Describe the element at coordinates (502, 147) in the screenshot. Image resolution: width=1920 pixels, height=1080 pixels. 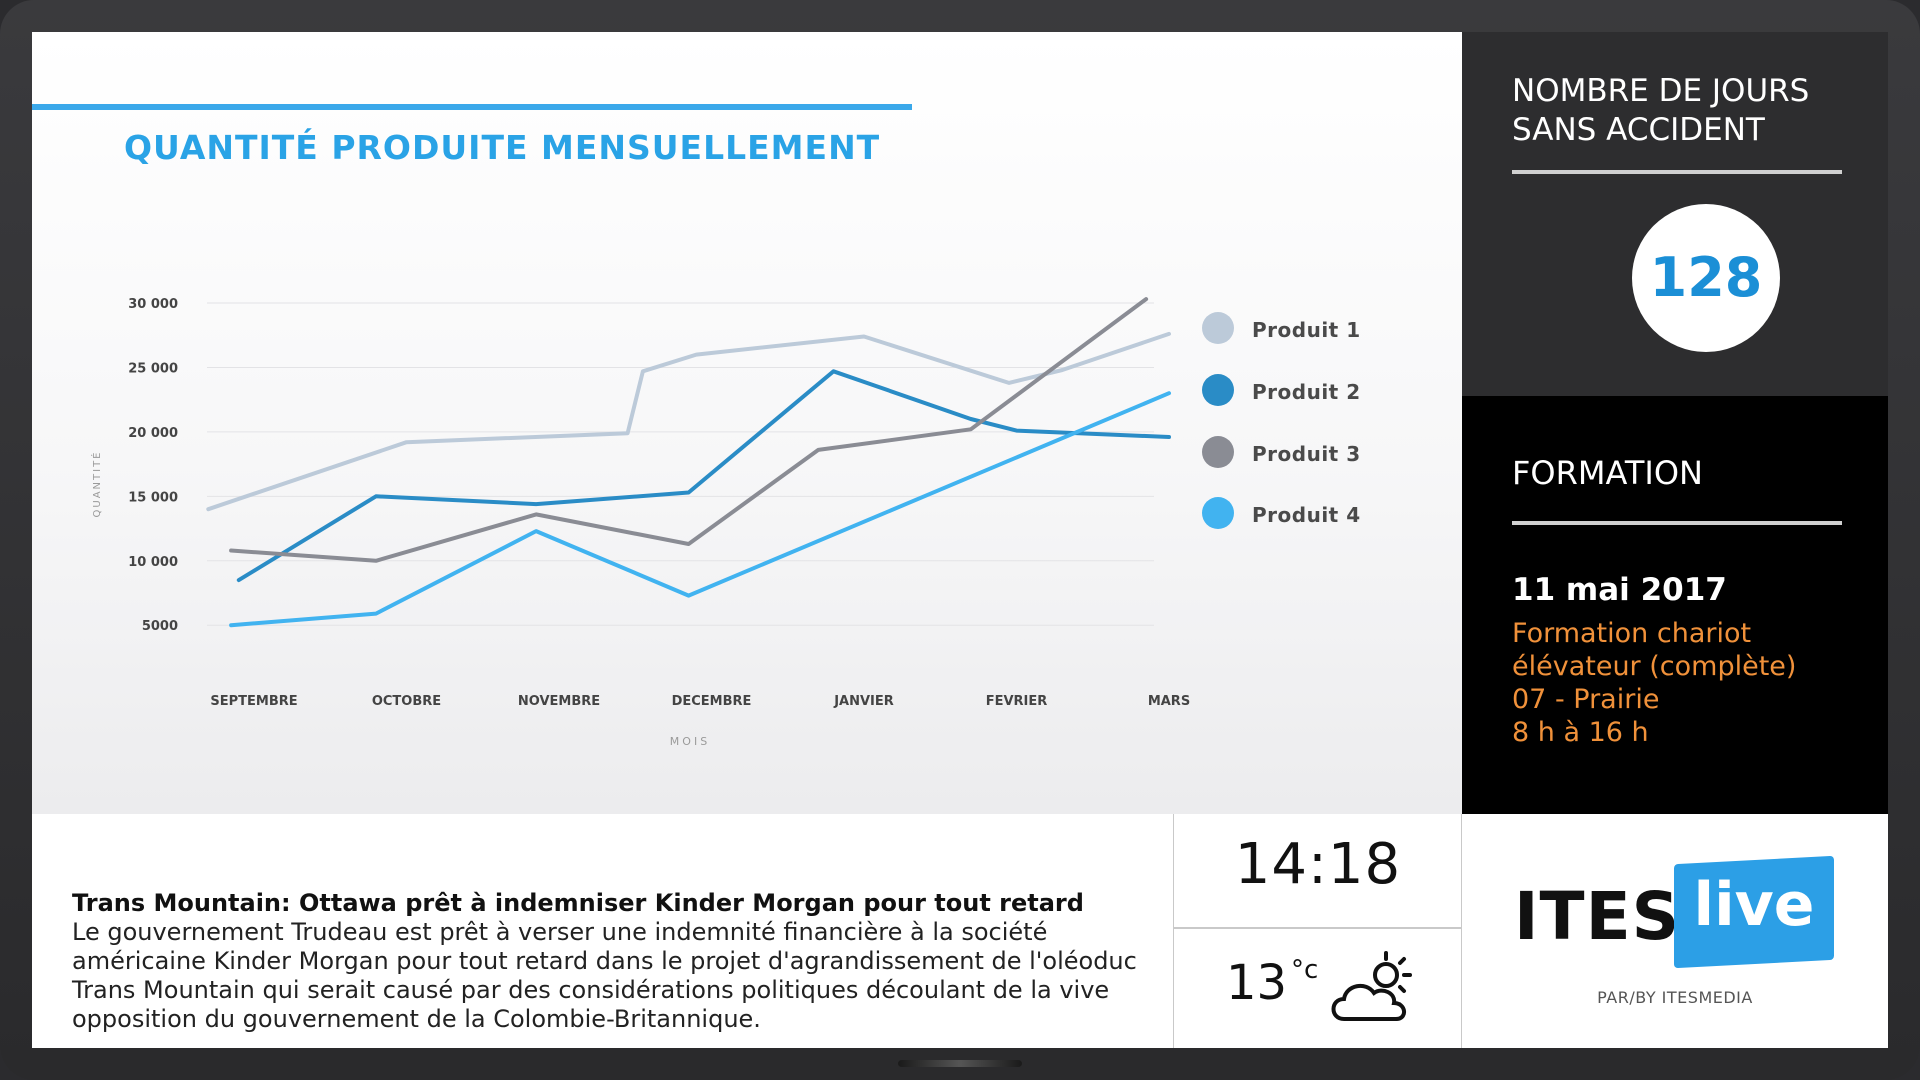
I see `chart-title: QUANTITÉ PRODUITE MENSUELLEMENT` at that location.